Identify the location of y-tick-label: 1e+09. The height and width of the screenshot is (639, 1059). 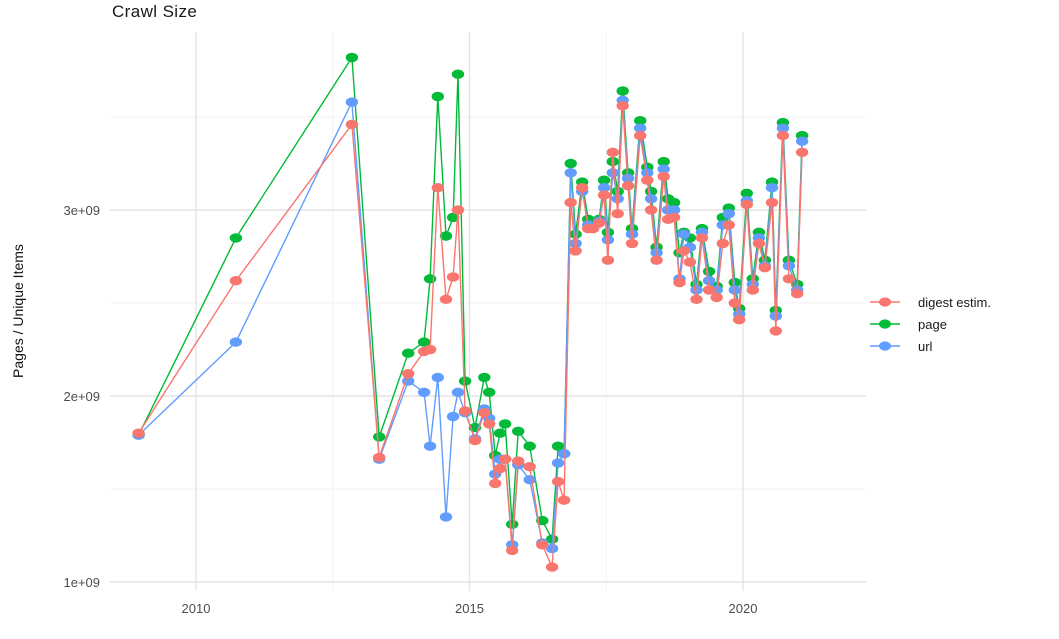
(81, 582).